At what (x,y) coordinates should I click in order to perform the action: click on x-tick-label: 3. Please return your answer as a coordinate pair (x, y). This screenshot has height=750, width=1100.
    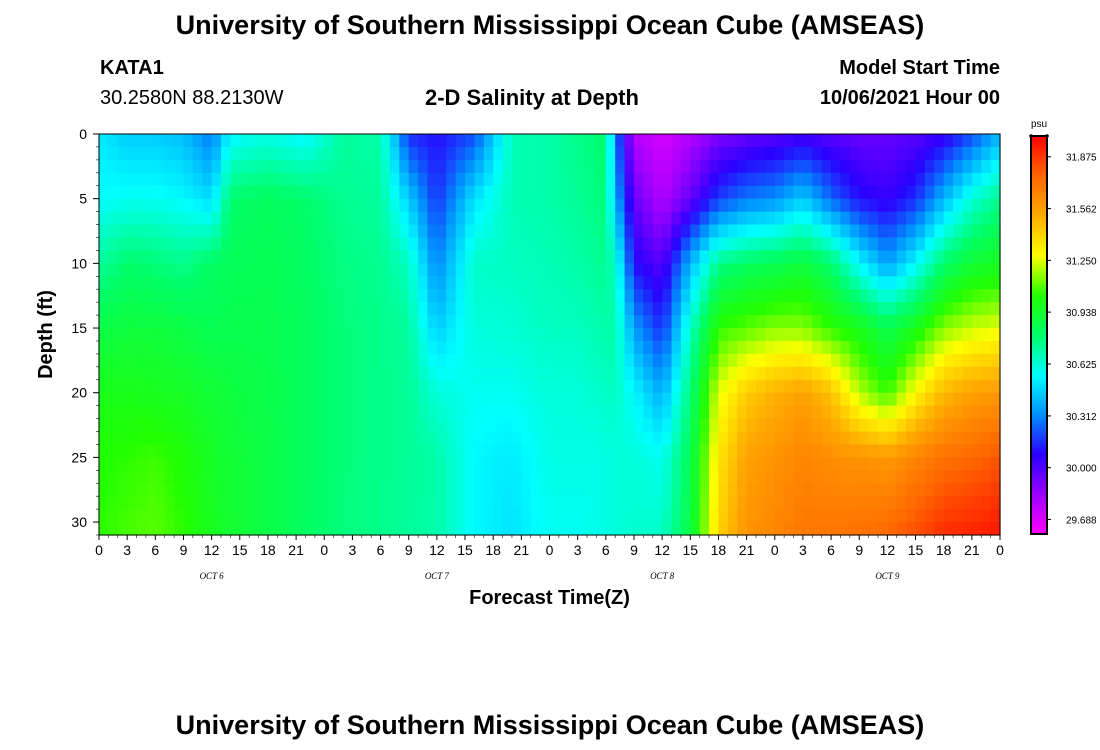
    Looking at the image, I should click on (803, 550).